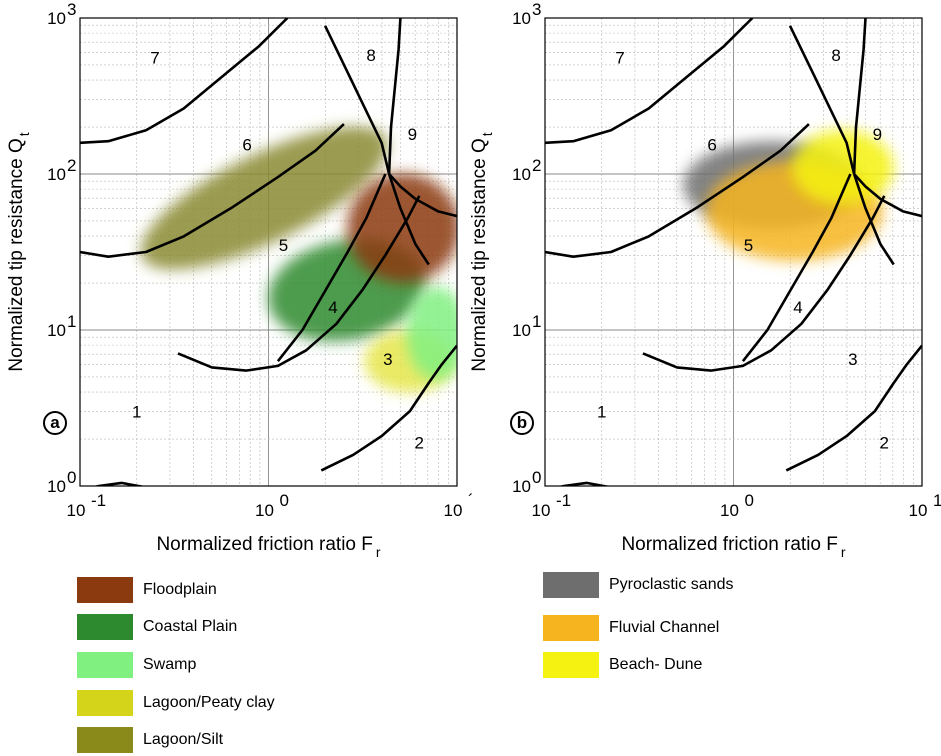 The height and width of the screenshot is (756, 941). What do you see at coordinates (180, 589) in the screenshot?
I see `legend-label: Floodplain` at bounding box center [180, 589].